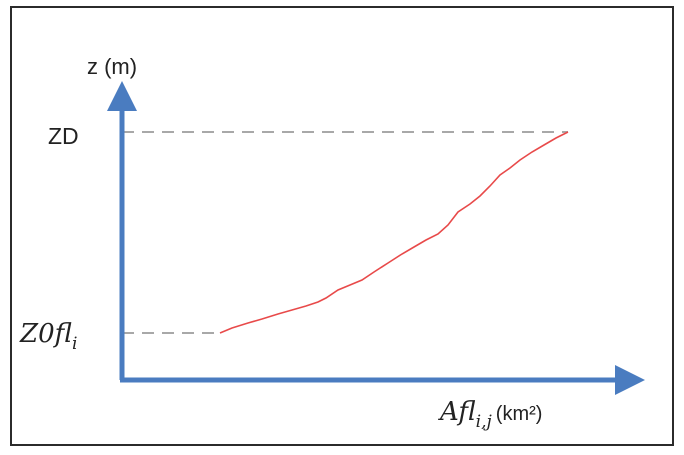  I want to click on y-axis-label: z (m), so click(112, 66).